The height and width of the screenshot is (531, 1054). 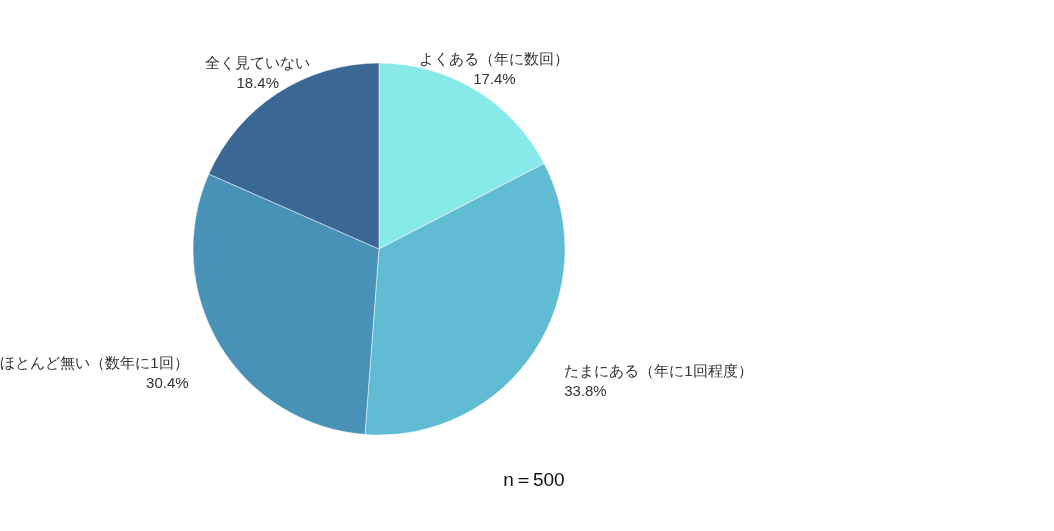 I want to click on data-label: 18.4%, so click(x=257, y=83).